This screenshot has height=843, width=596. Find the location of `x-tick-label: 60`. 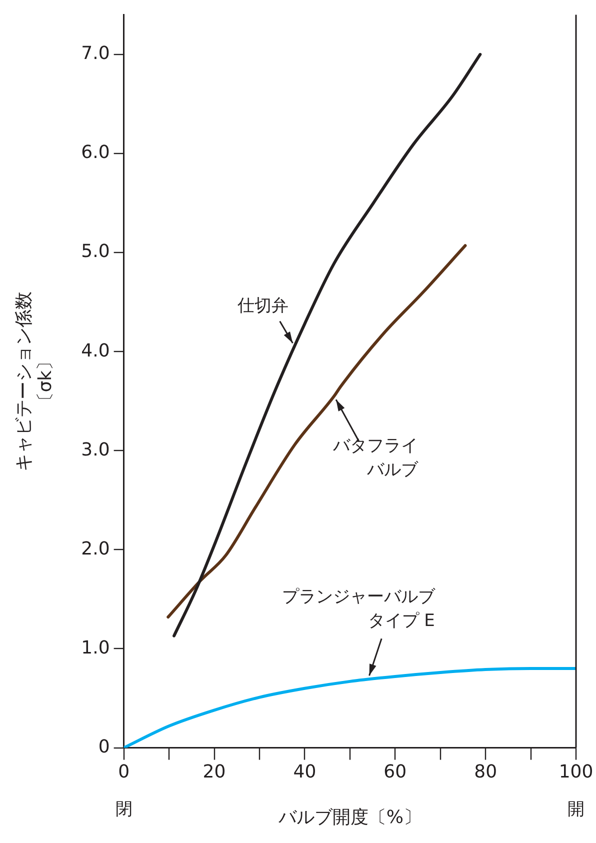

x-tick-label: 60 is located at coordinates (395, 771).